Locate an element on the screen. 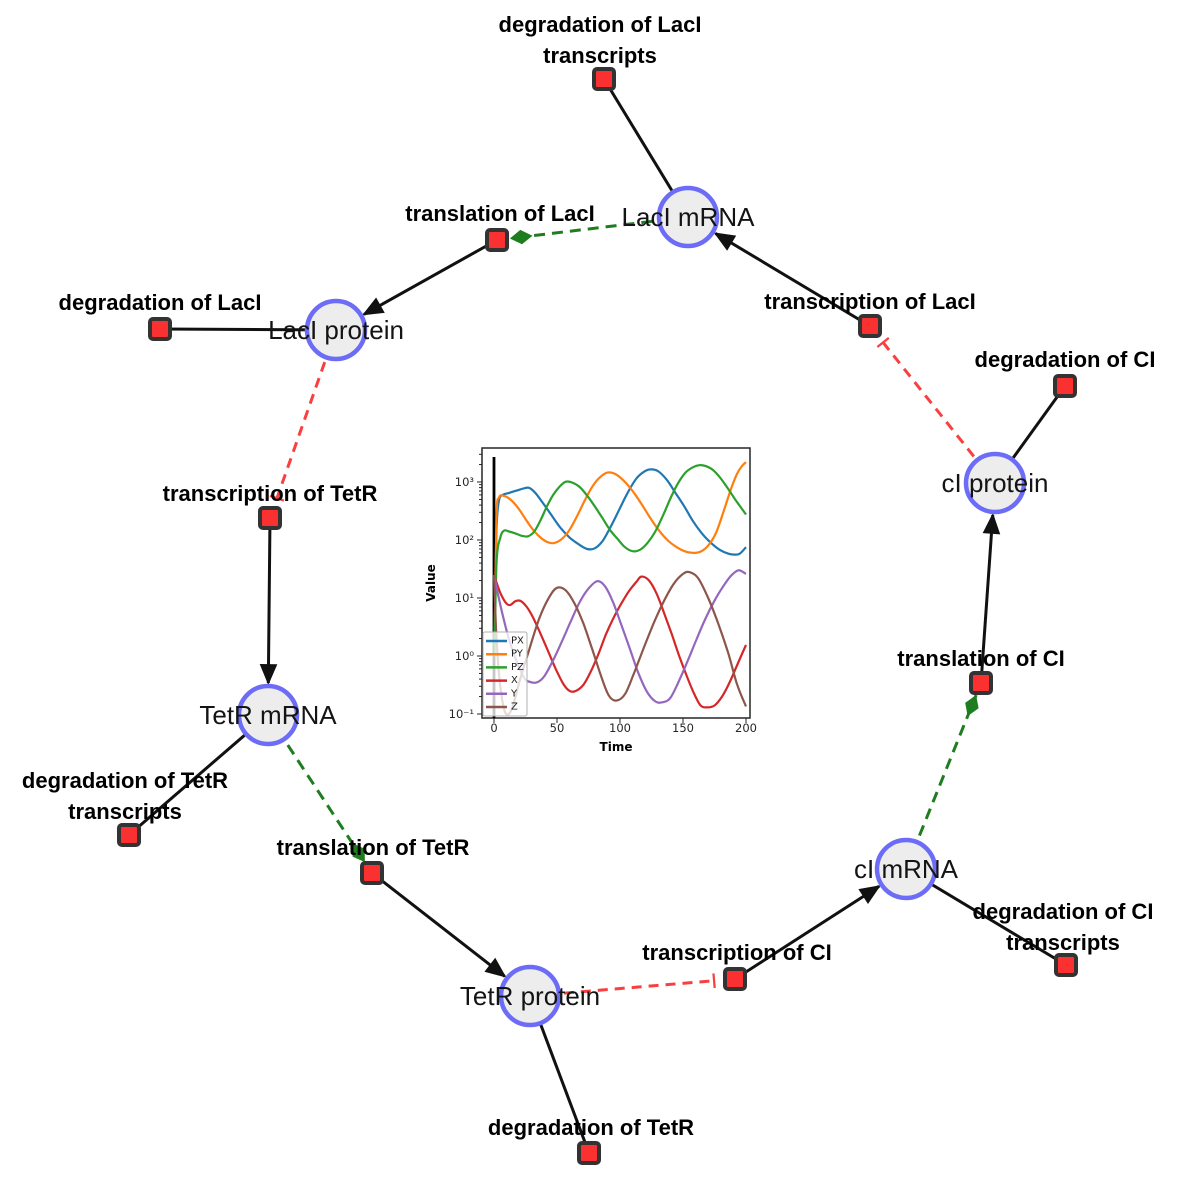 The image size is (1189, 1200). reaction-node-transl-tetr is located at coordinates (372, 873).